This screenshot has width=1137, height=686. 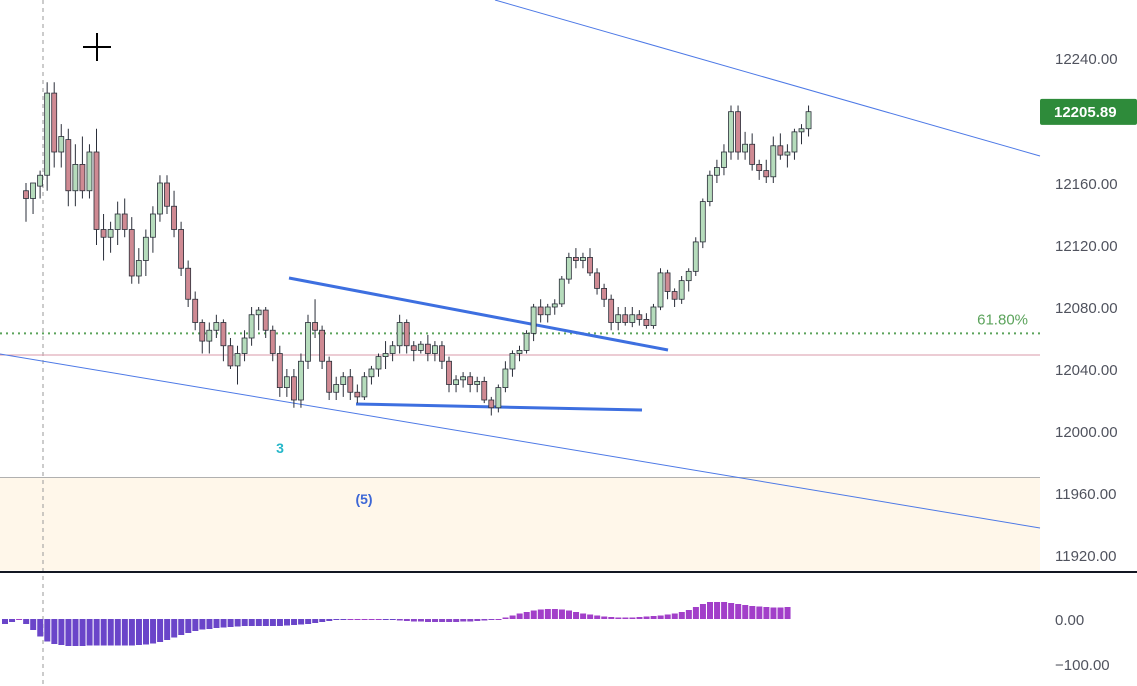 What do you see at coordinates (97, 47) in the screenshot?
I see `crosshair-cursor-icon` at bounding box center [97, 47].